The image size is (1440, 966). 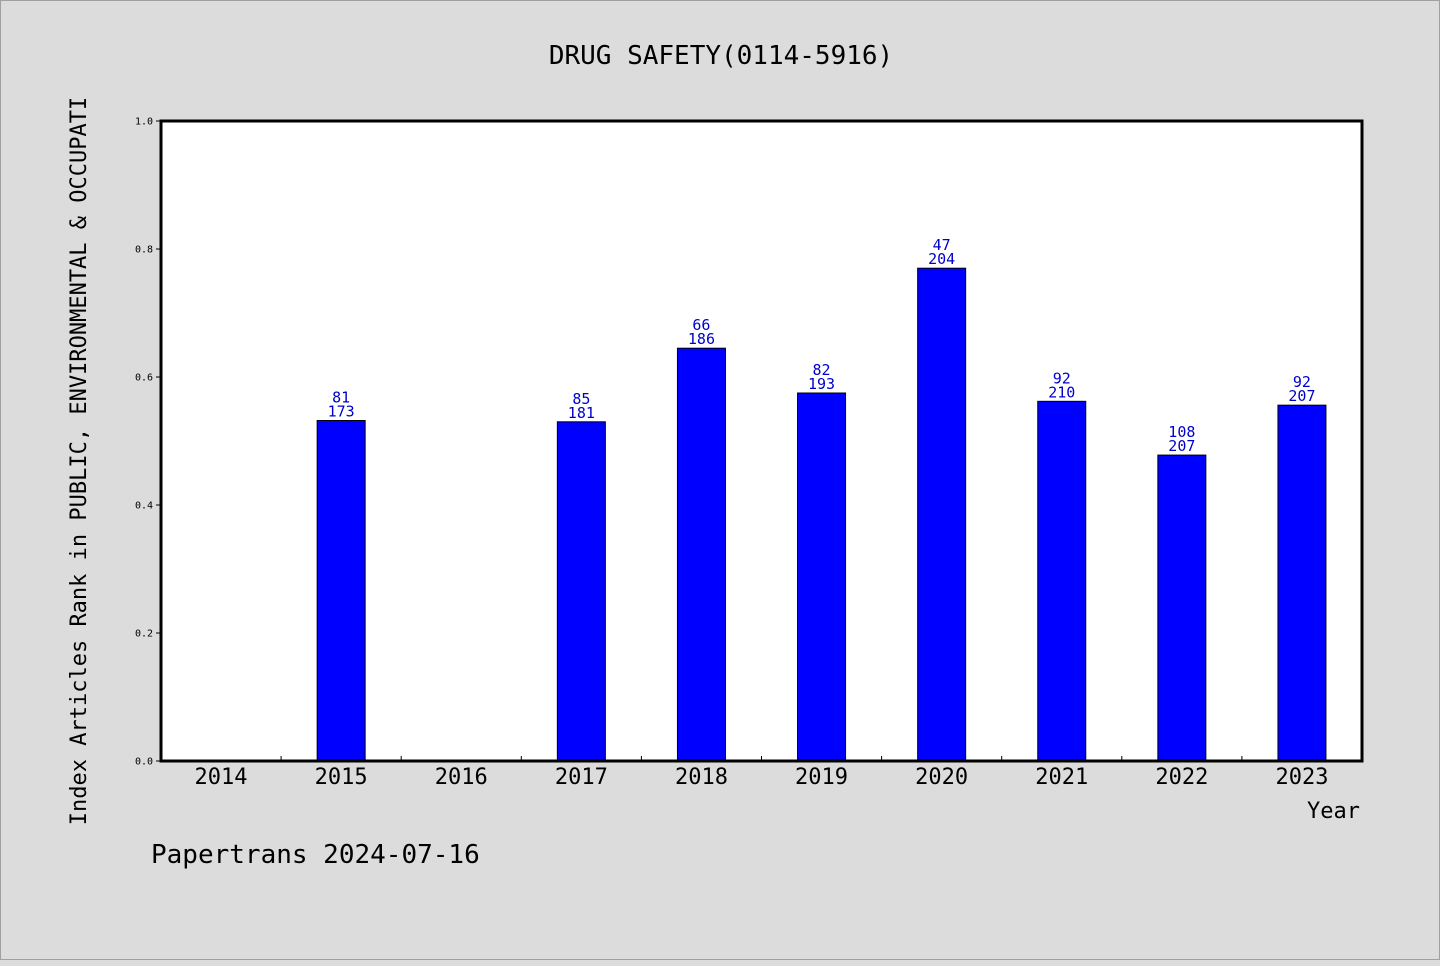 I want to click on bar-rank-label: 47, so click(x=942, y=245).